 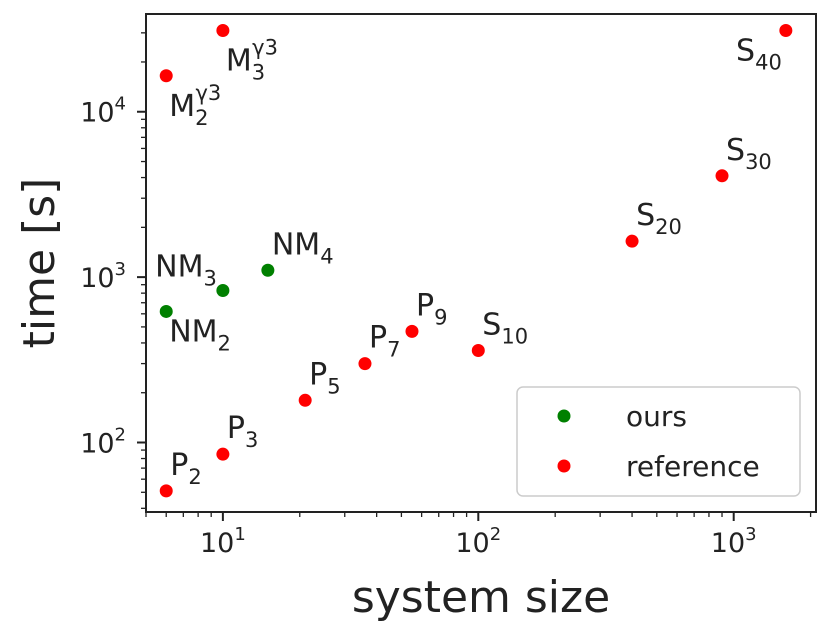 What do you see at coordinates (242, 431) in the screenshot?
I see `point-label: P3` at bounding box center [242, 431].